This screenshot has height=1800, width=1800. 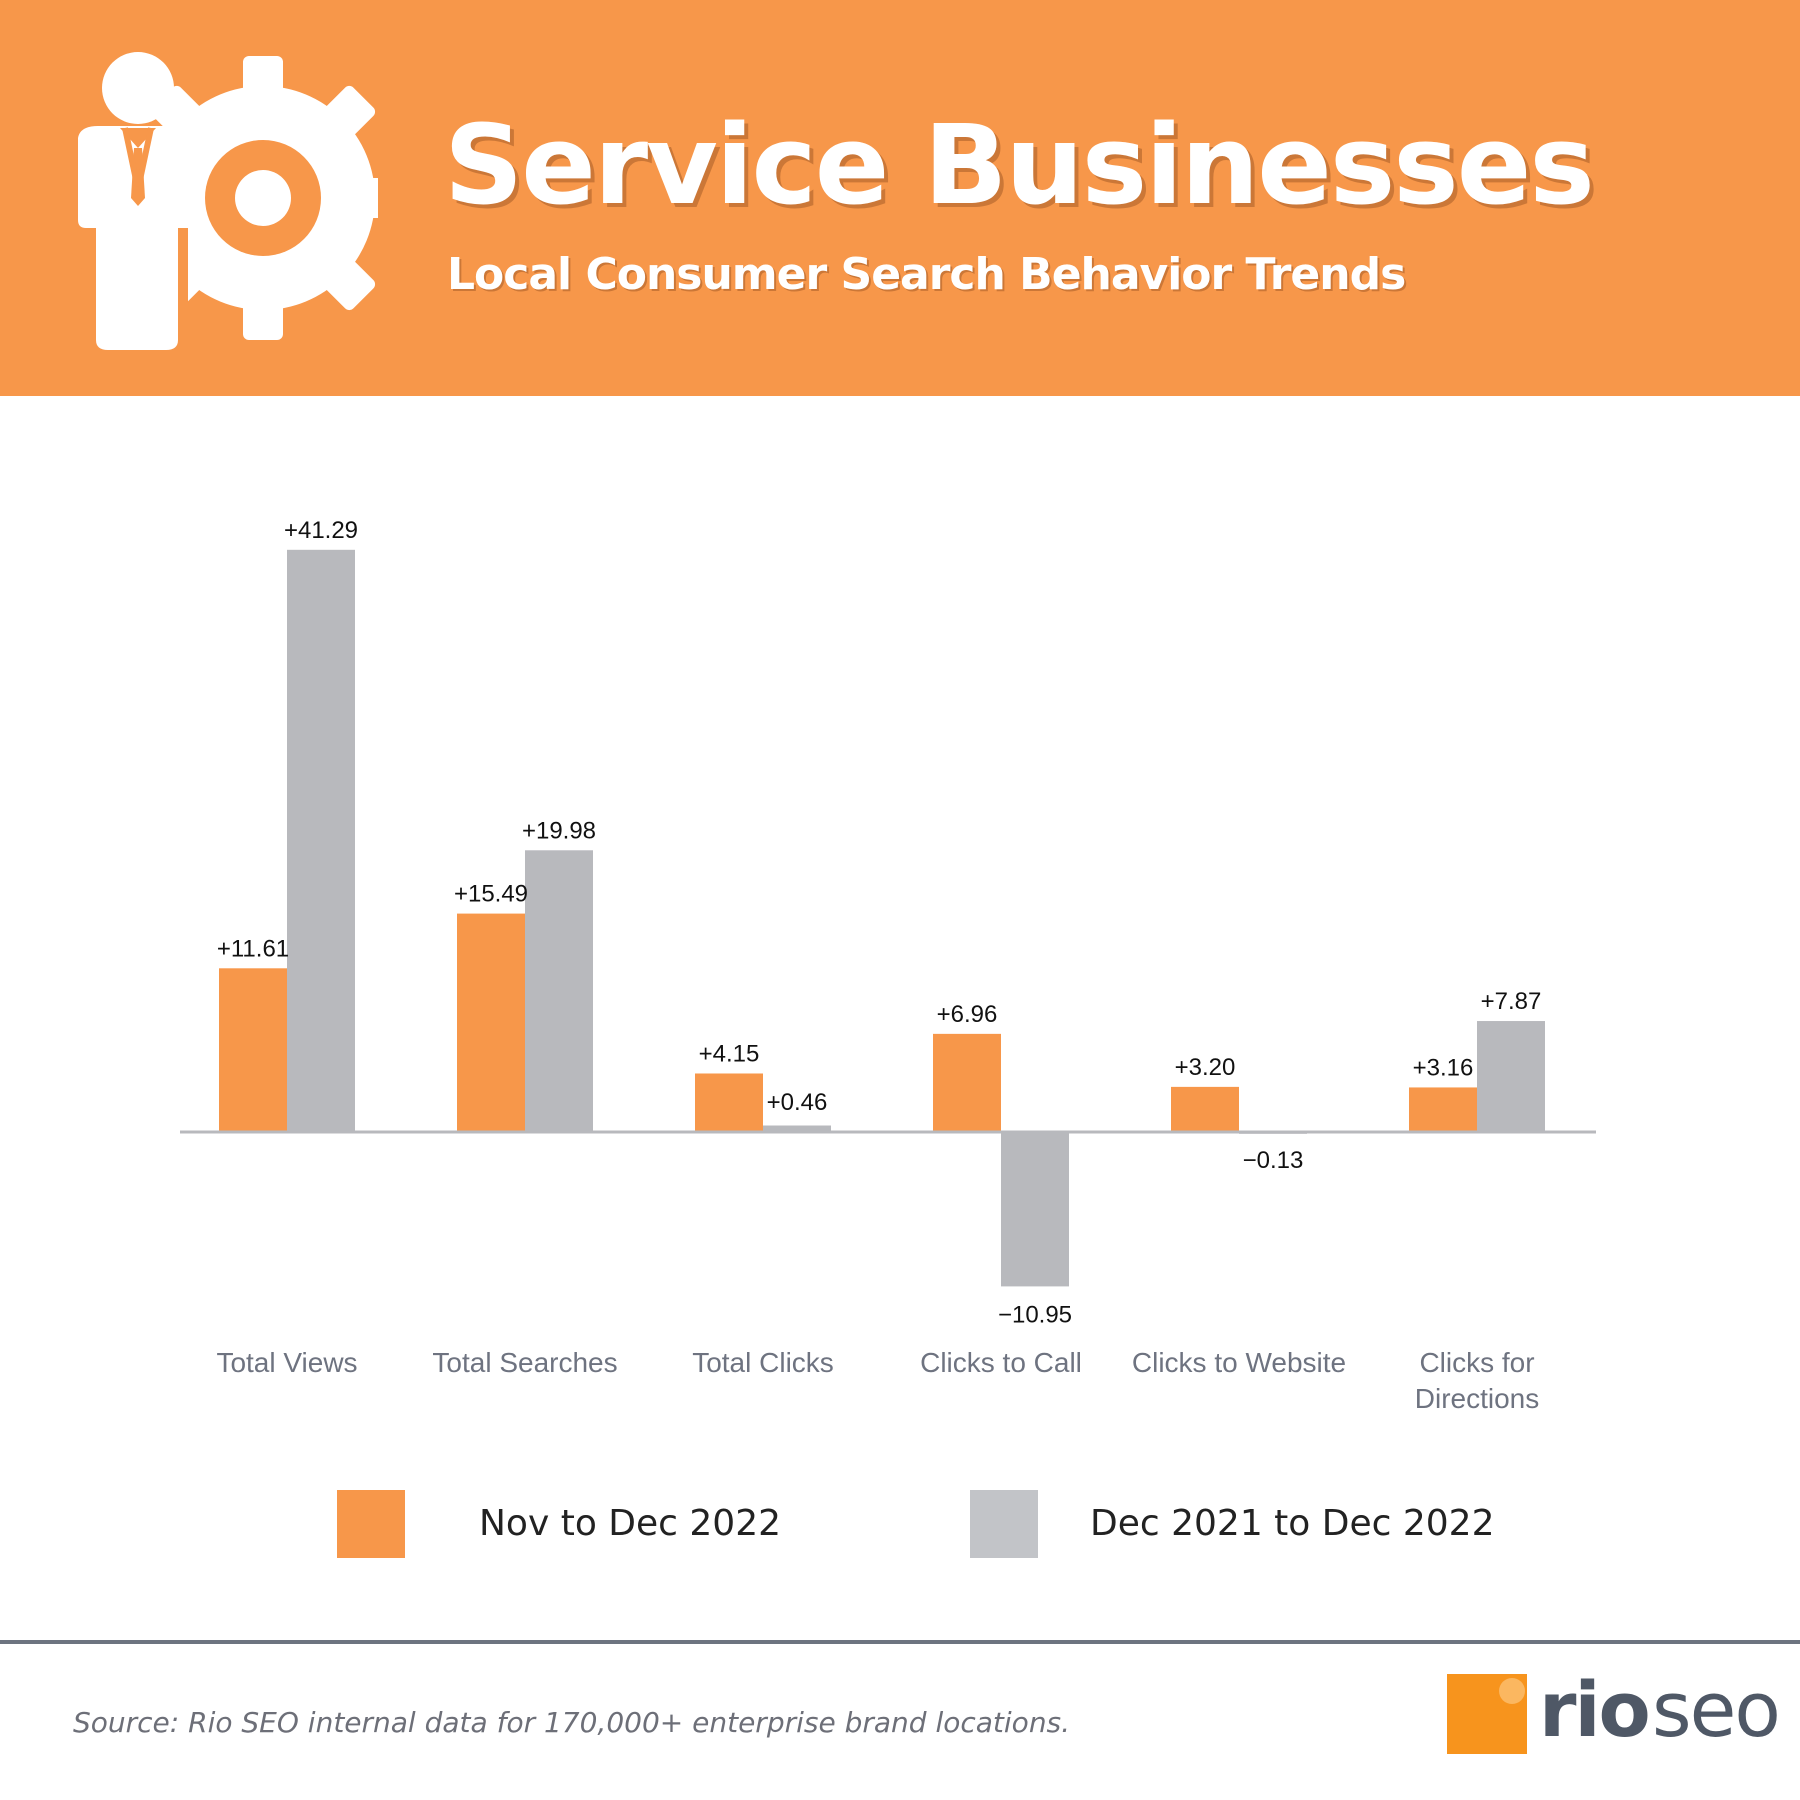 I want to click on value-label-clicks-to-website-nov-dec-2022: +3.20, so click(x=1205, y=1067).